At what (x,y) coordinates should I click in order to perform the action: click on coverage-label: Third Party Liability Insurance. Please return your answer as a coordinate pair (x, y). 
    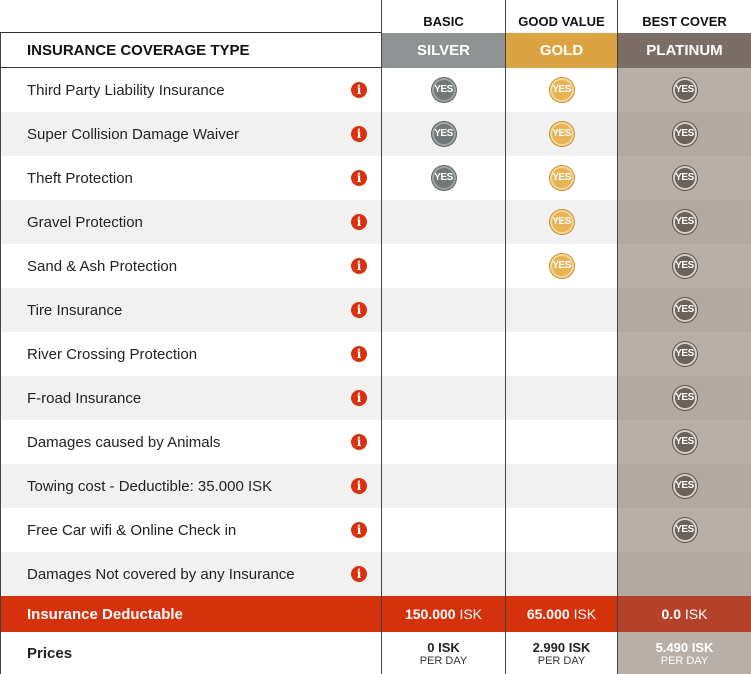
    Looking at the image, I should click on (126, 90).